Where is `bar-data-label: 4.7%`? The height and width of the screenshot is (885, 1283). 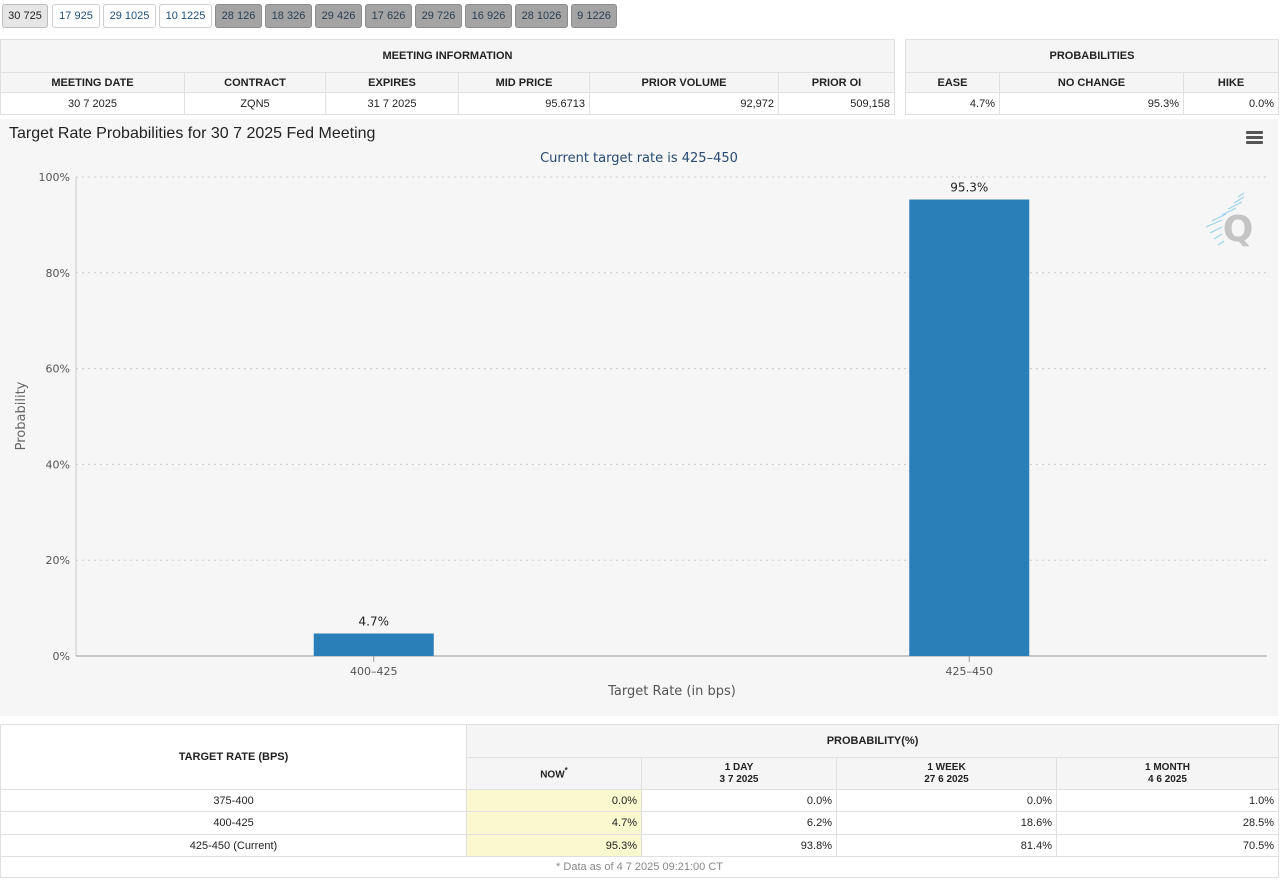
bar-data-label: 4.7% is located at coordinates (374, 621).